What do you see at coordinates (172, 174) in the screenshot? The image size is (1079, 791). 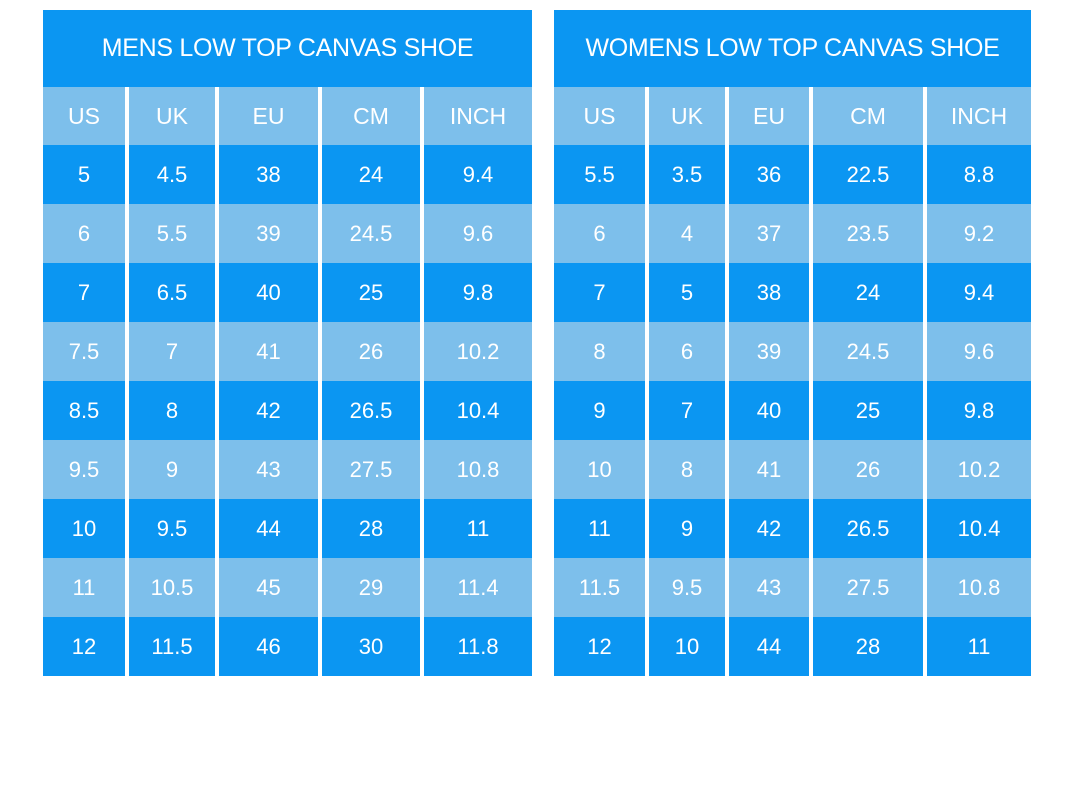 I see `size-cell: 4.5` at bounding box center [172, 174].